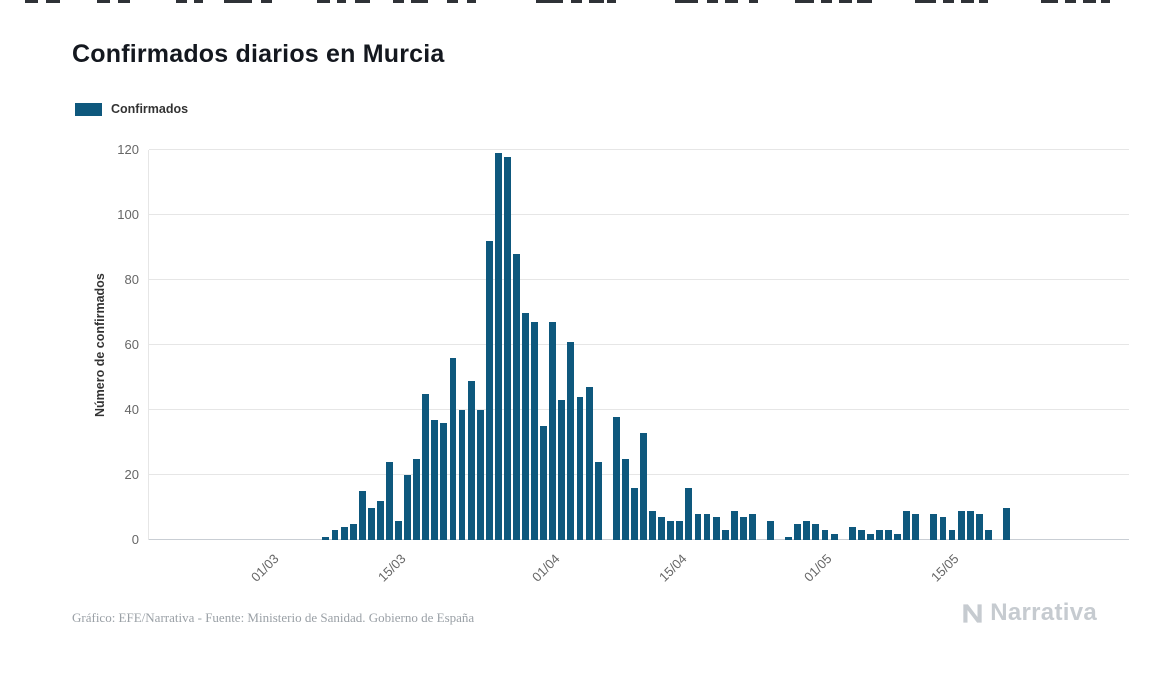 Image resolution: width=1157 pixels, height=674 pixels. What do you see at coordinates (639, 539) in the screenshot?
I see `x-axis-line` at bounding box center [639, 539].